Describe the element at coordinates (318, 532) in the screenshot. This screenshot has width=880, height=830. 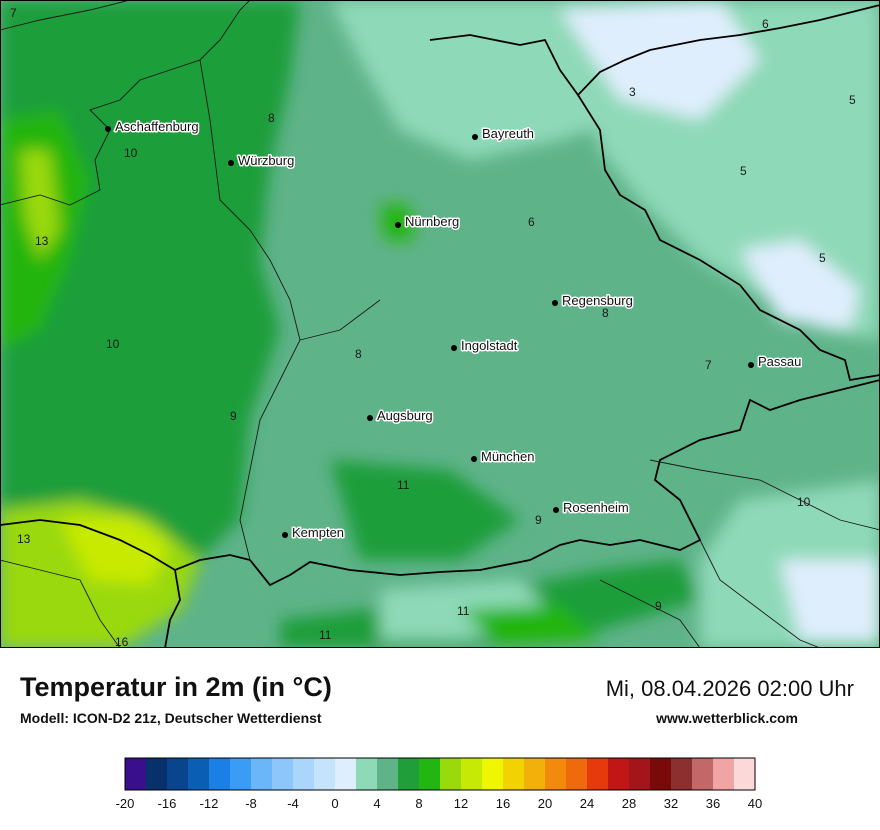
I see `city-label-kempten: Kempten` at that location.